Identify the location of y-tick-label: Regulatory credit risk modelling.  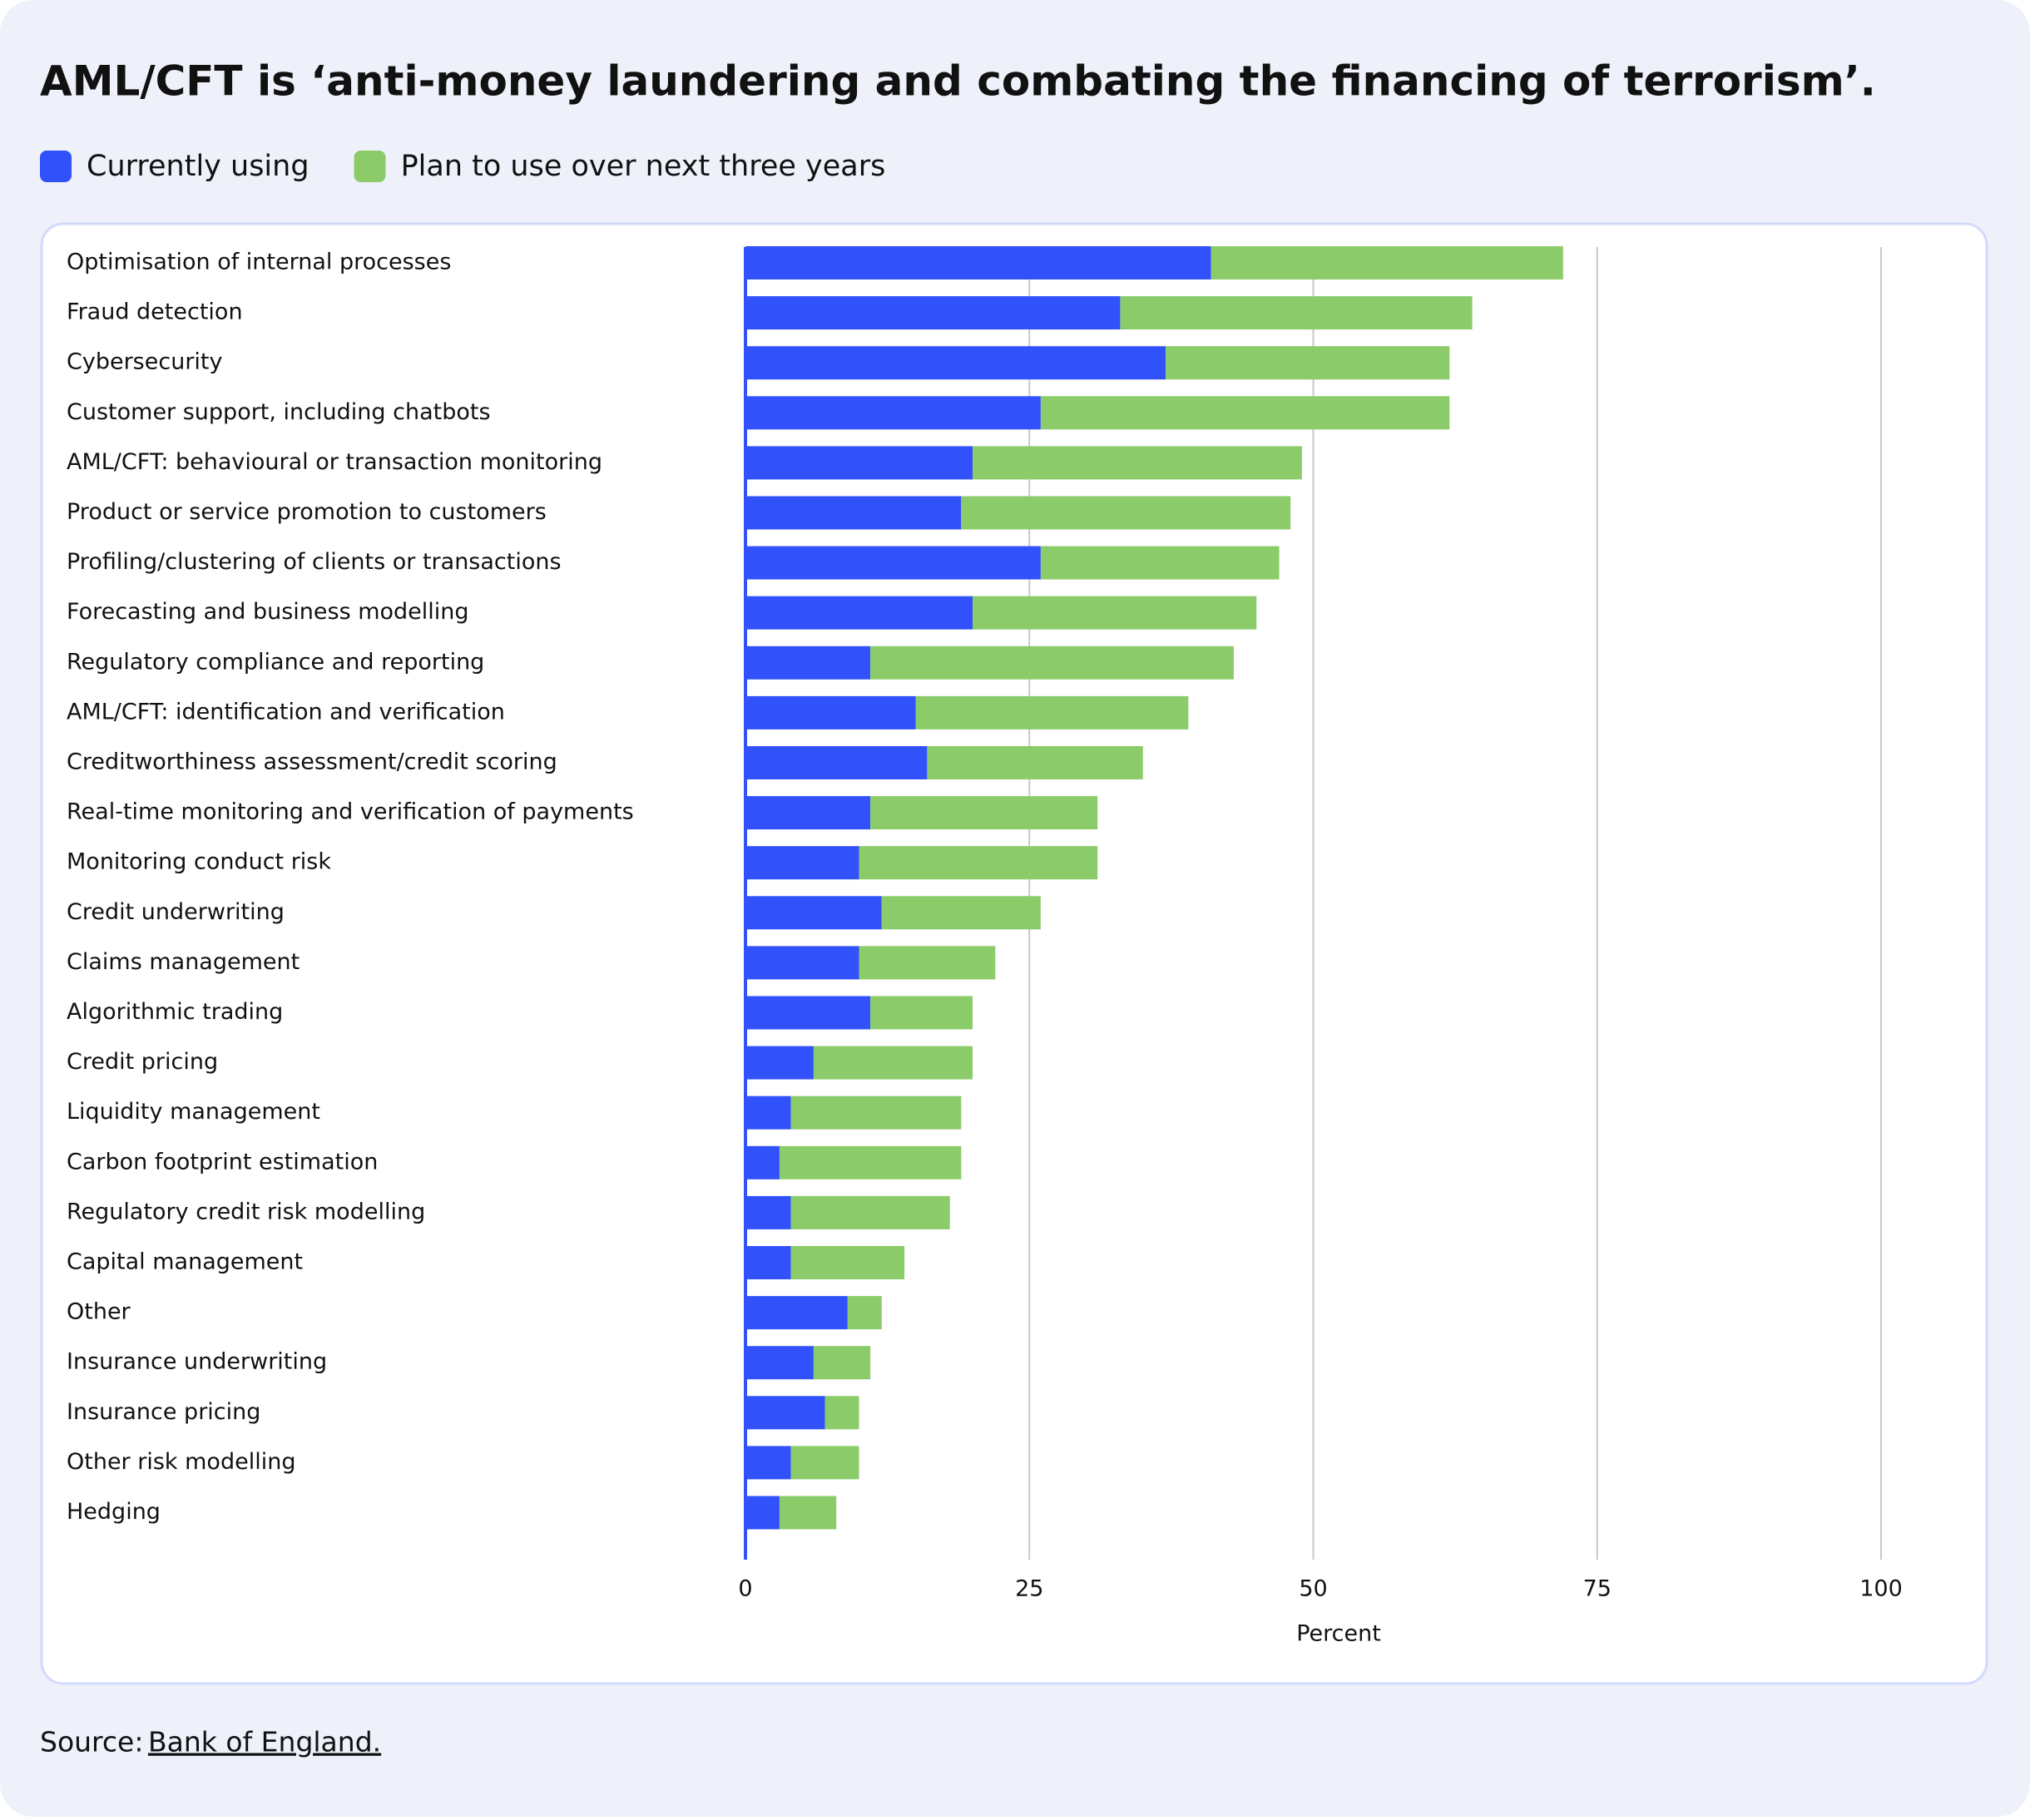
(246, 1211).